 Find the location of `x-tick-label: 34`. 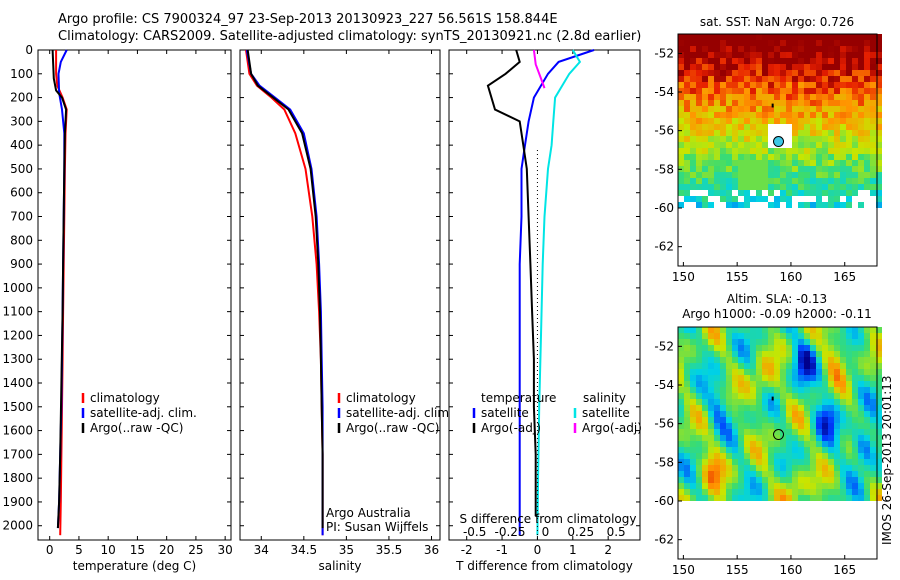

x-tick-label: 34 is located at coordinates (261, 550).